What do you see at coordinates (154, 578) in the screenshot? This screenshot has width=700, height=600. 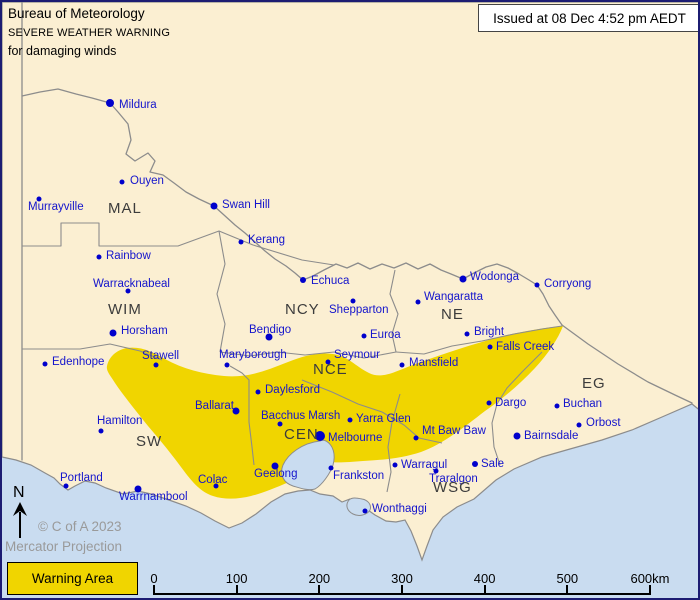 I see `scale-bar-tick-label: 0` at bounding box center [154, 578].